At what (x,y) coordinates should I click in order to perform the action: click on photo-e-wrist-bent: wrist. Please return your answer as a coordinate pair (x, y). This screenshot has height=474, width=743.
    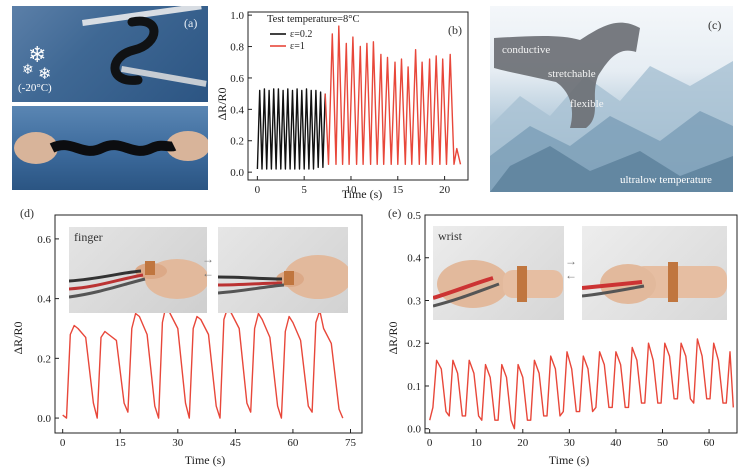
    Looking at the image, I should click on (498, 273).